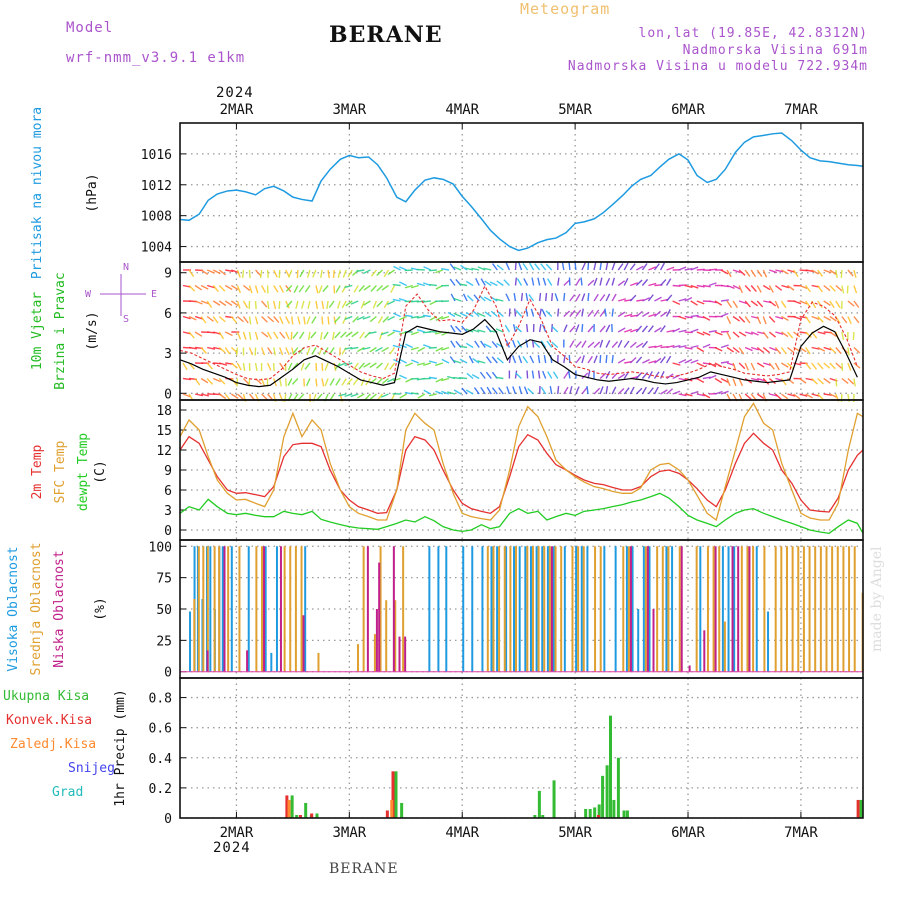  I want to click on y-tick-label: 9, so click(168, 274).